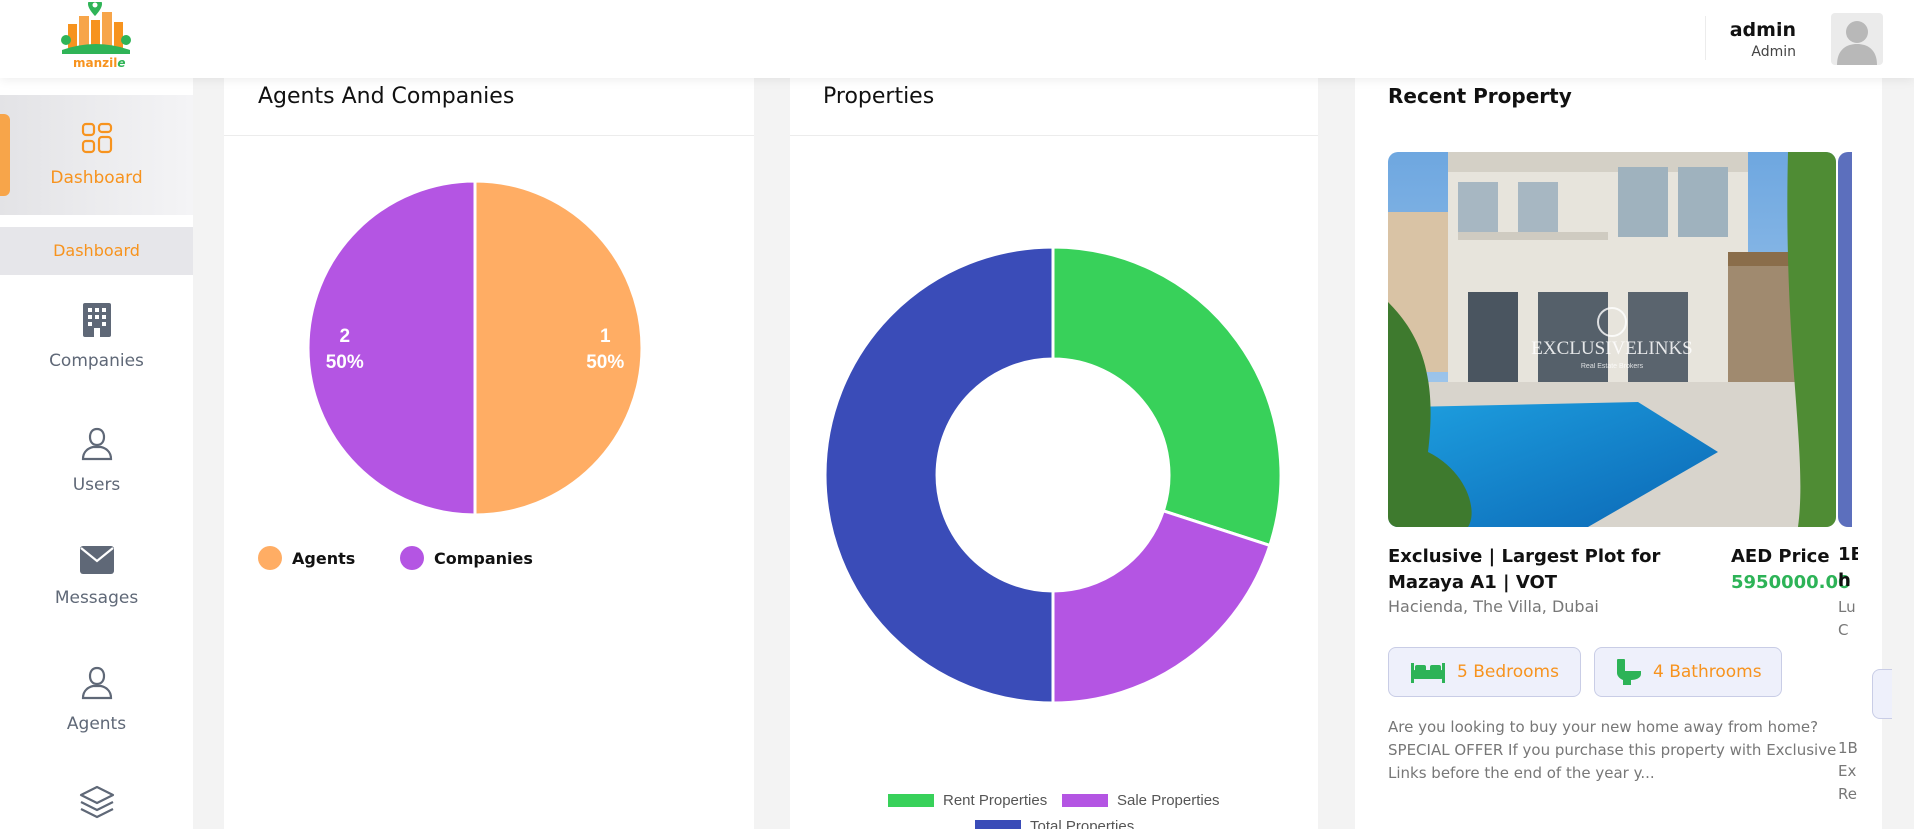 Image resolution: width=1914 pixels, height=829 pixels. Describe the element at coordinates (911, 800) in the screenshot. I see `legend-swatch-rent` at that location.